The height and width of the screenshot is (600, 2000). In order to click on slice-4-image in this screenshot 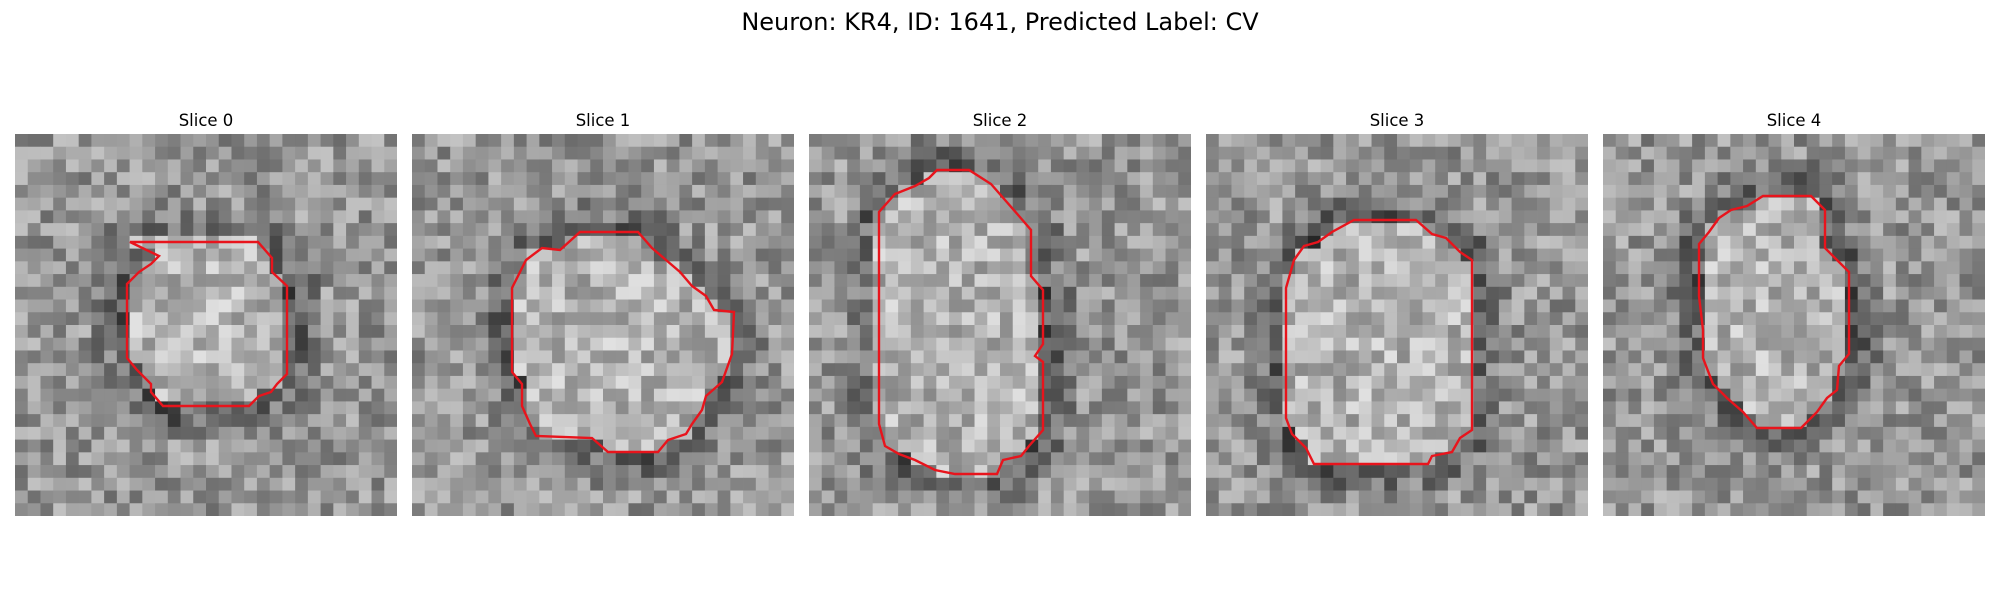, I will do `click(1794, 325)`.